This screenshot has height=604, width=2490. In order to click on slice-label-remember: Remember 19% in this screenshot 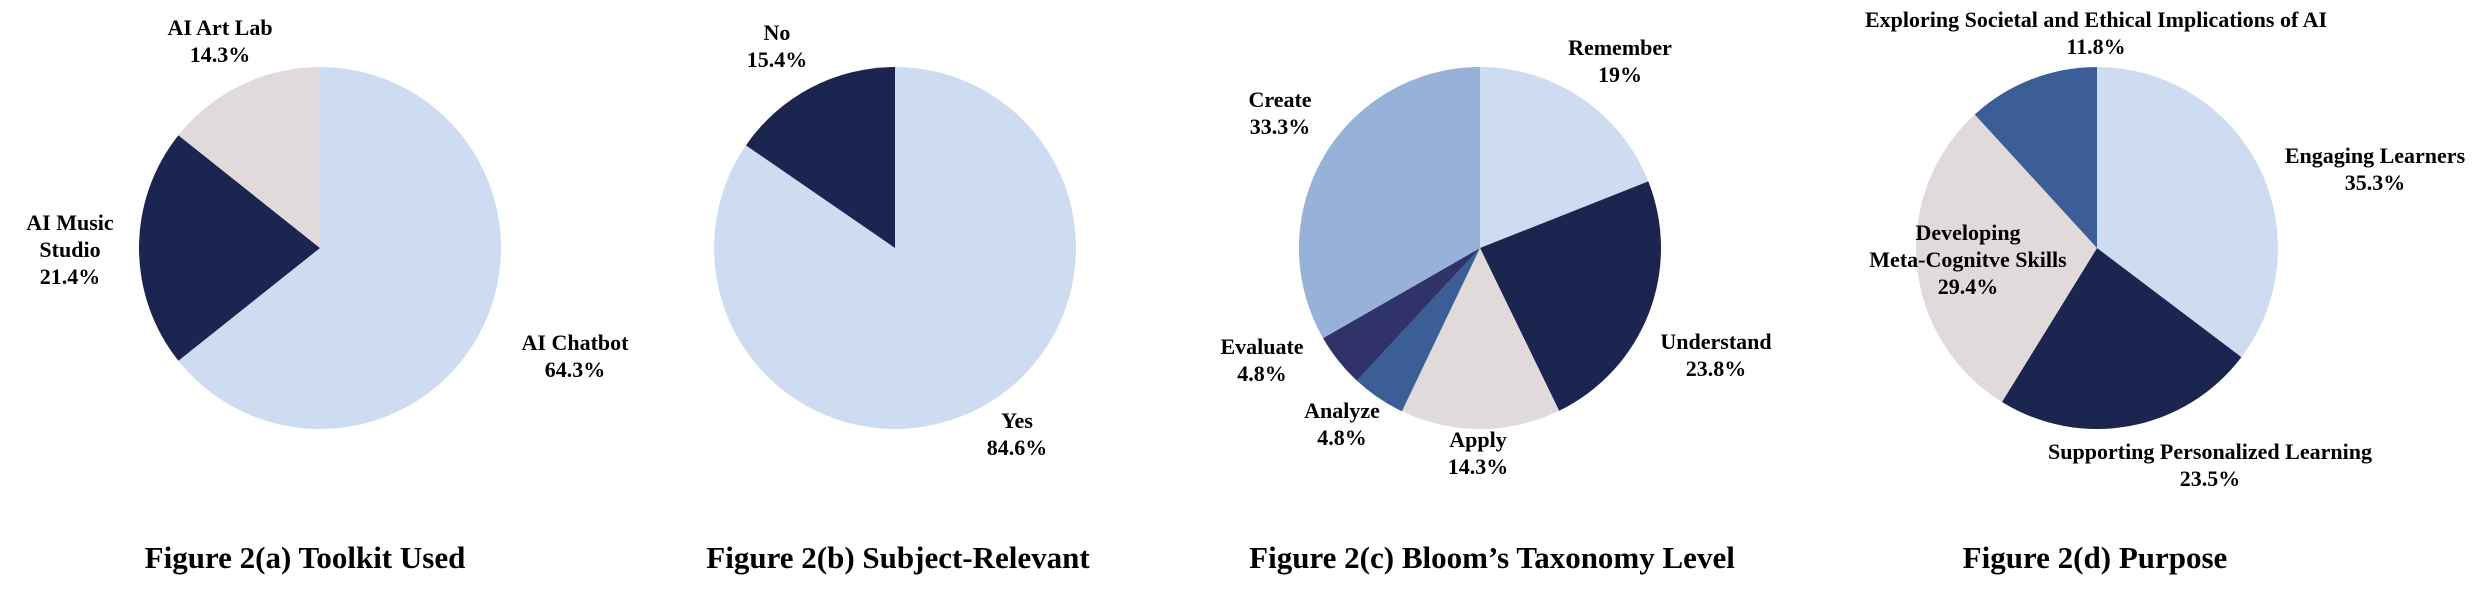, I will do `click(1620, 61)`.